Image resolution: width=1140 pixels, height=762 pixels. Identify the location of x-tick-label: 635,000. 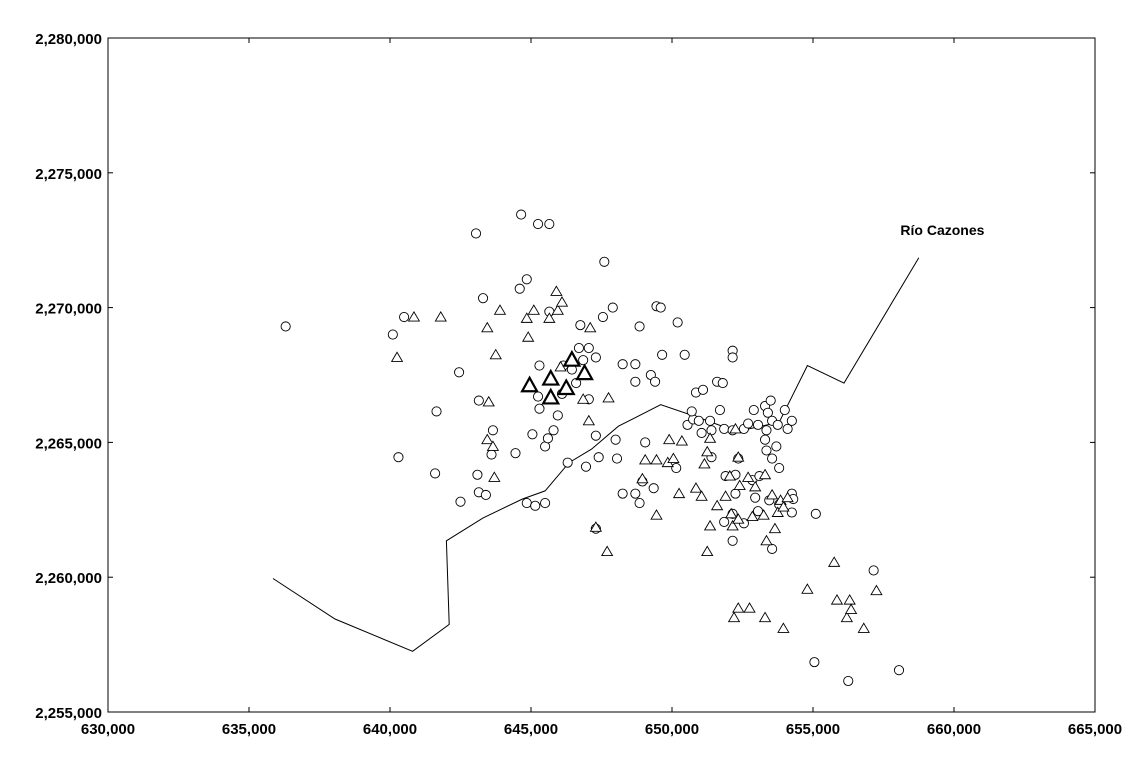
(249, 729).